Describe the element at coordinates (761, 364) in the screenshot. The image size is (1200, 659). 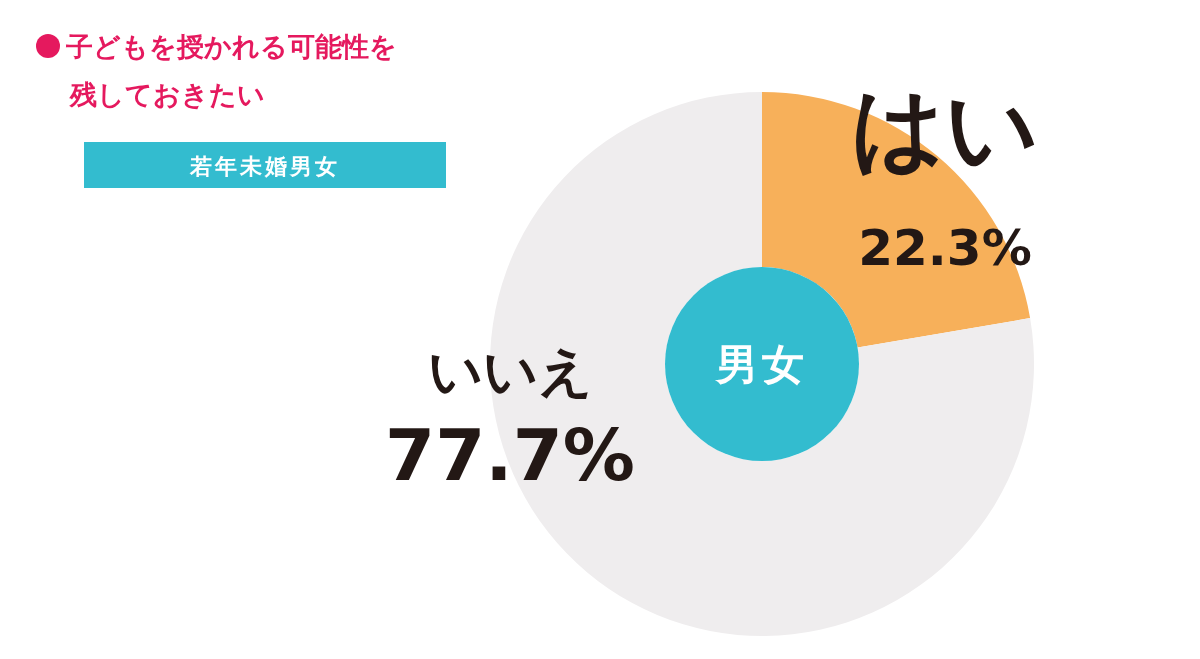
I see `text: 男女` at that location.